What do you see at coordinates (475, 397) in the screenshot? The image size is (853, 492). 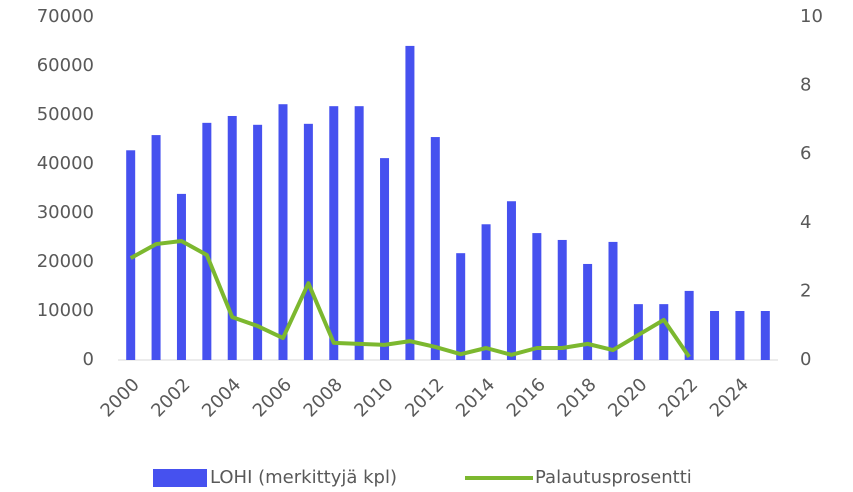 I see `x-tick-label: 2014` at bounding box center [475, 397].